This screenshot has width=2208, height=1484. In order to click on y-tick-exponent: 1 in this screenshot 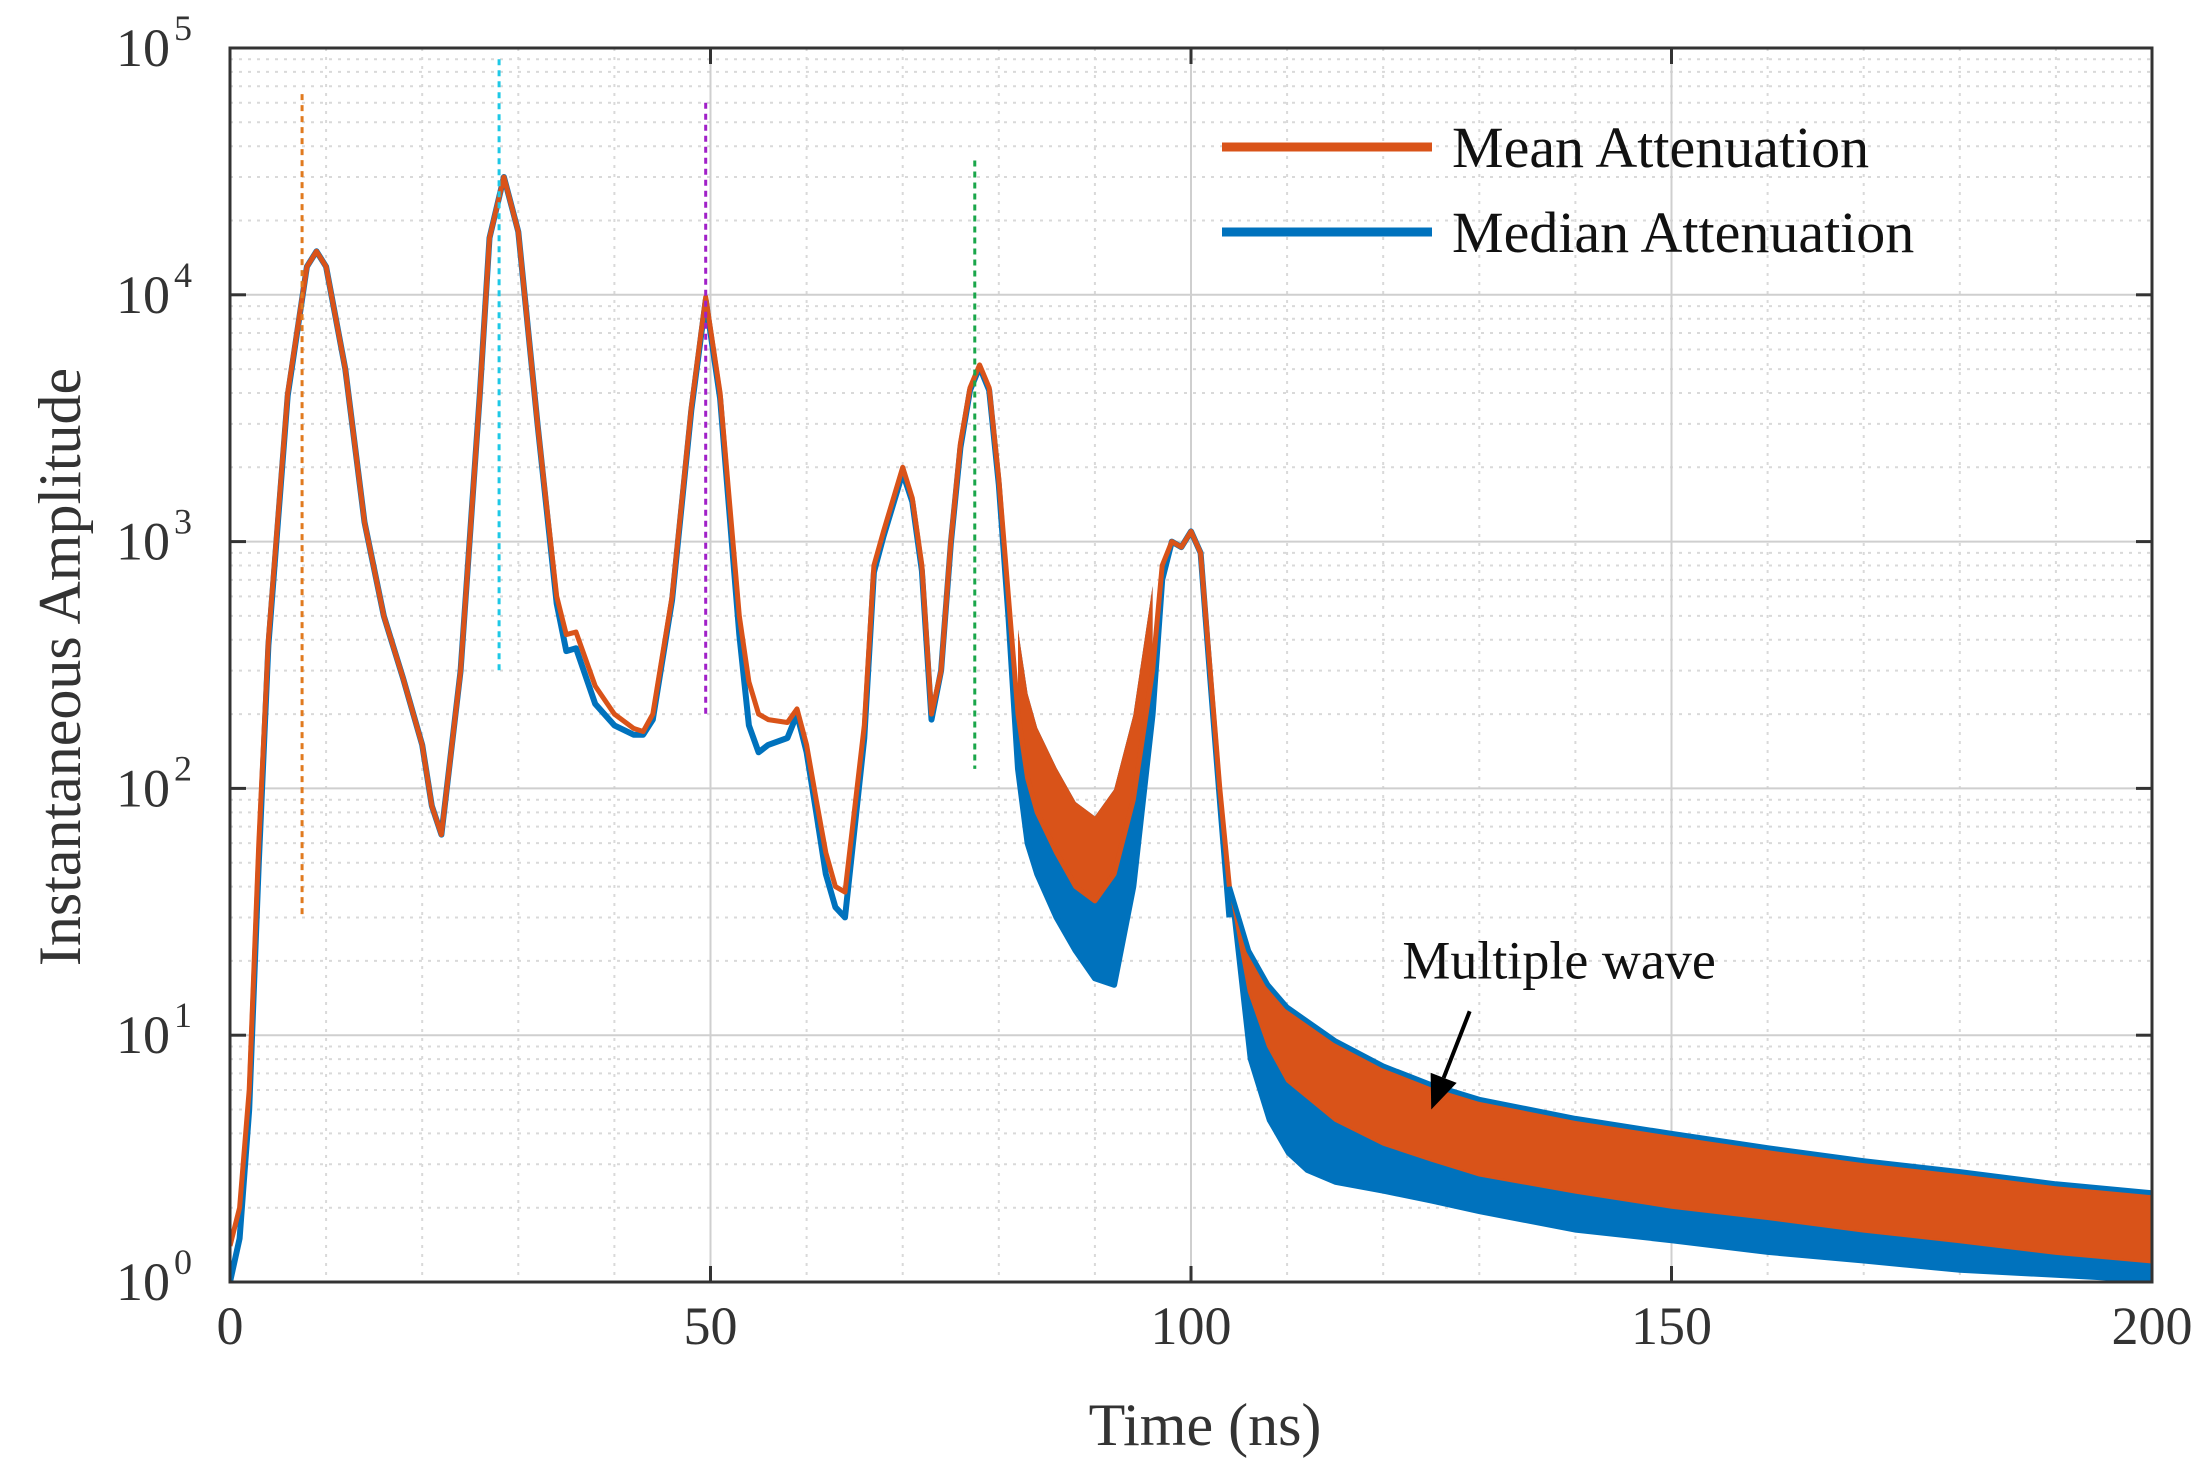, I will do `click(183, 1015)`.